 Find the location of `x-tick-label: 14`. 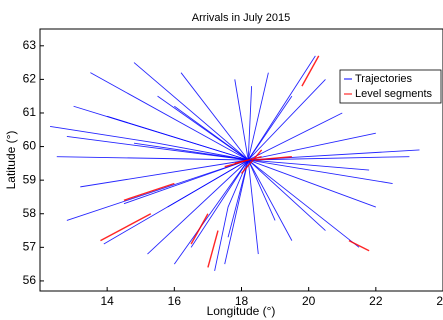

x-tick-label: 14 is located at coordinates (107, 301).